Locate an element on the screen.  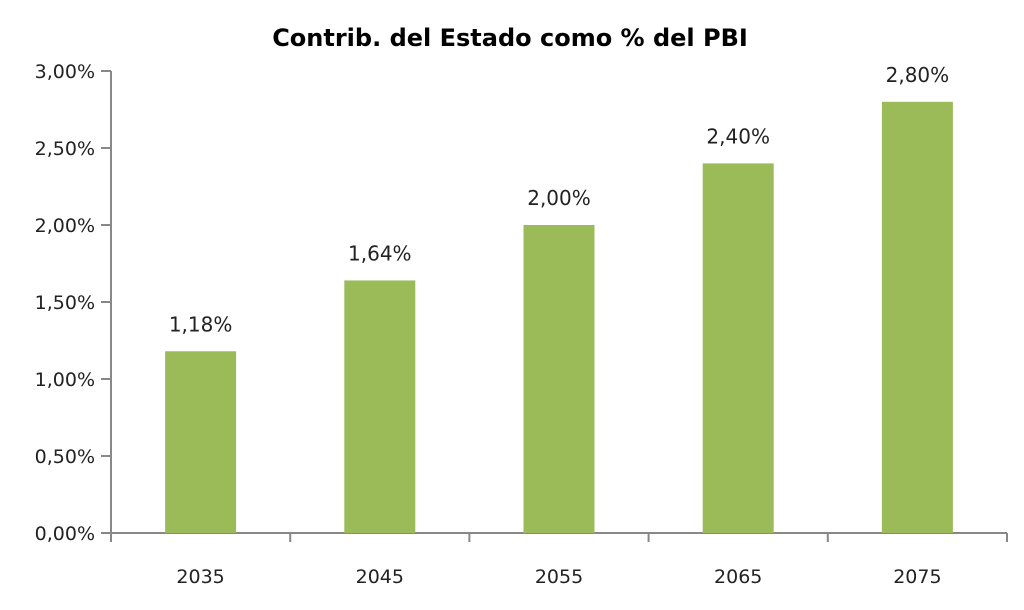
y-tick-label: 0,00% is located at coordinates (65, 534).